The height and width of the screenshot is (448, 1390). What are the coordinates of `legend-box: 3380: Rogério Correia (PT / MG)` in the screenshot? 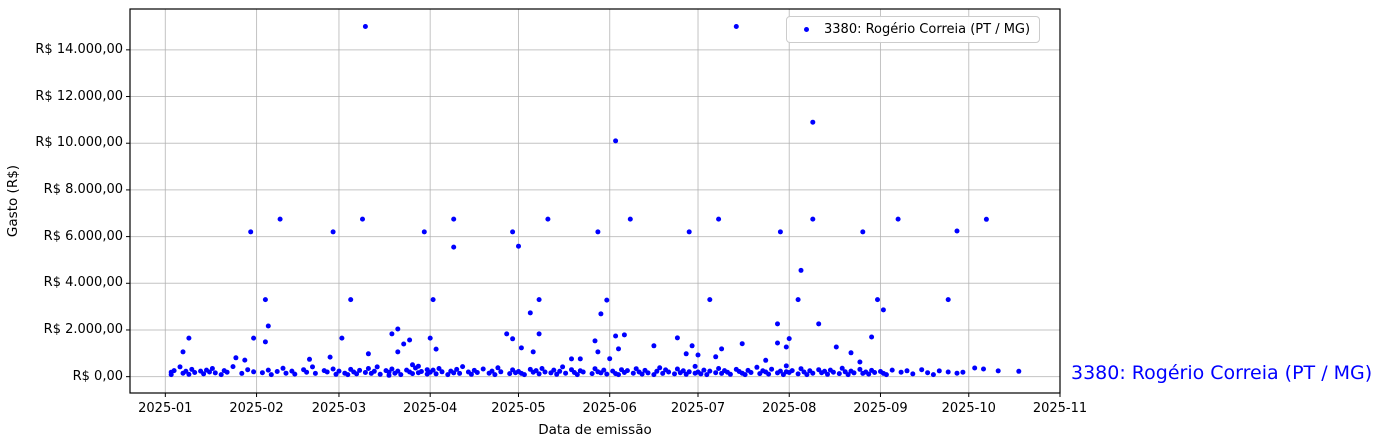 It's located at (913, 29).